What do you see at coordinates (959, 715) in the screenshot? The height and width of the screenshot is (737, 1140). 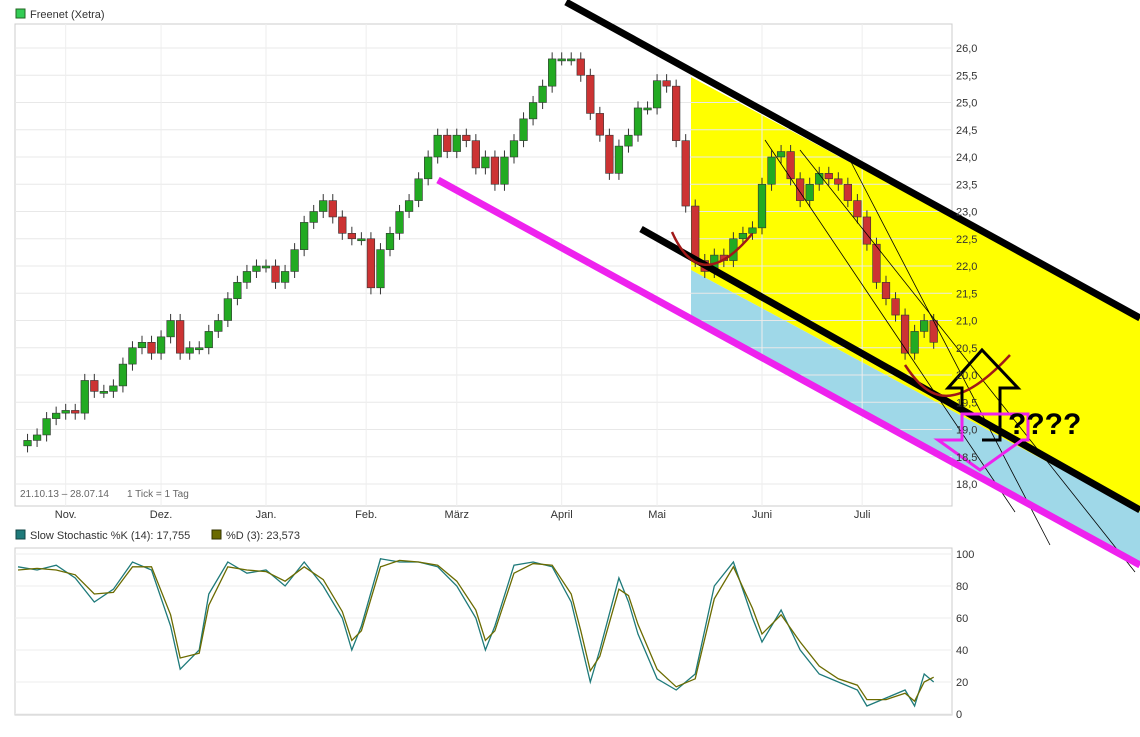 I see `stochastic-tick-label: 0` at bounding box center [959, 715].